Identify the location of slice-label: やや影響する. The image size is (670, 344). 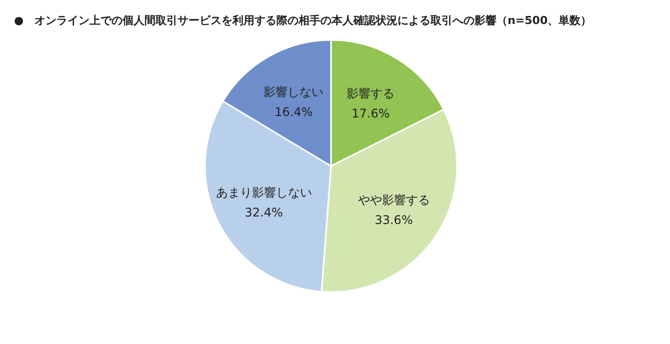
(394, 200).